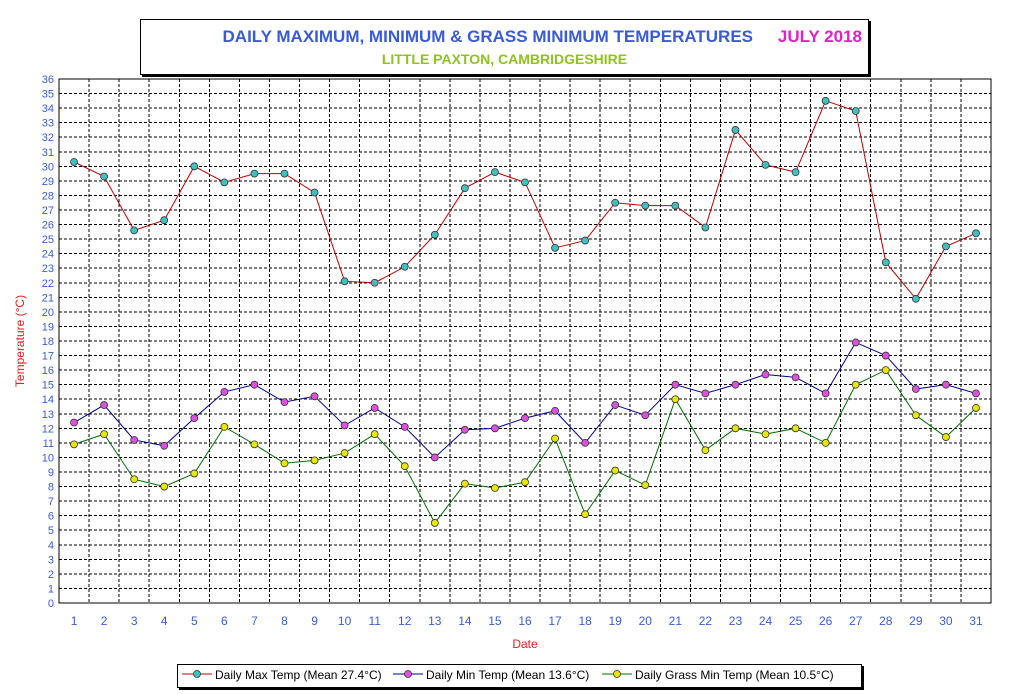 This screenshot has height=694, width=1010. I want to click on y-tick-label: 16, so click(48, 371).